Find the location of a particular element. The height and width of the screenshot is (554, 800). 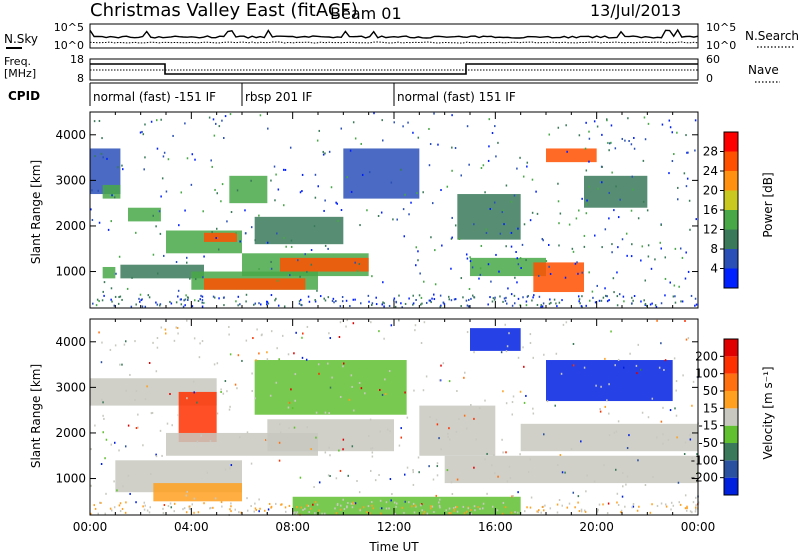

beam-label: Beam 01 is located at coordinates (366, 13).